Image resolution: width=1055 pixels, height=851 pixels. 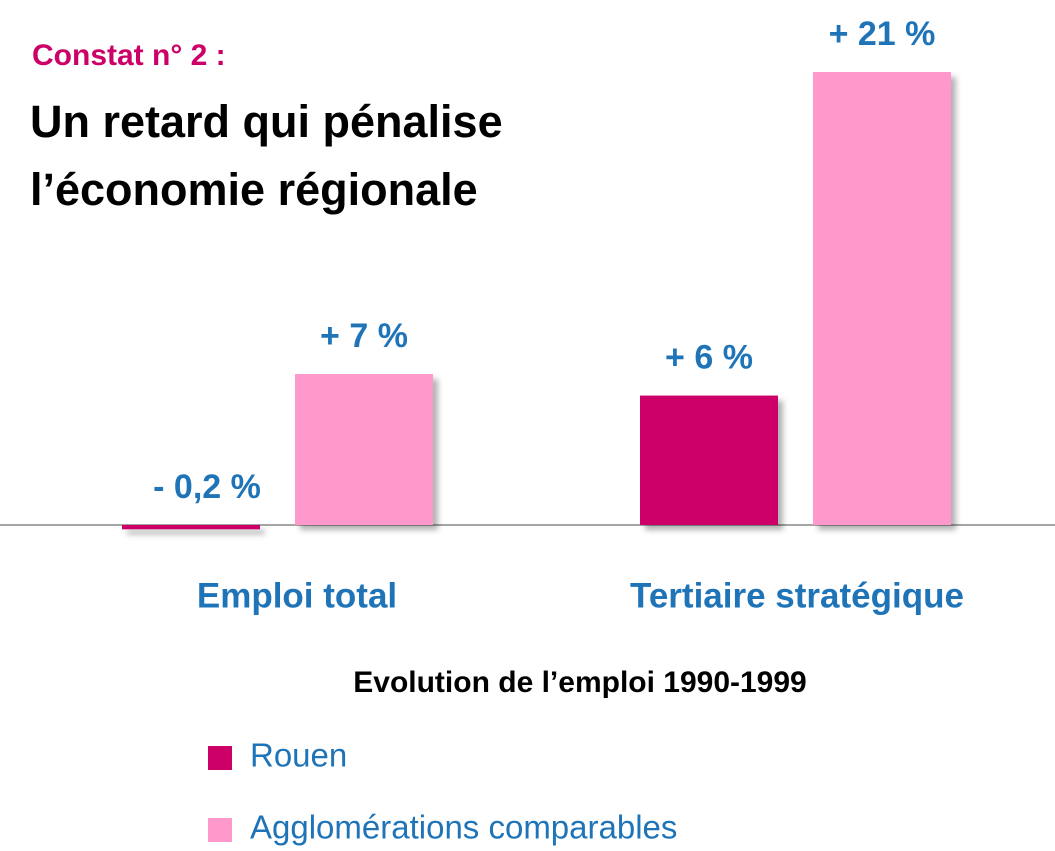 I want to click on data-label: - 0,2 %, so click(x=207, y=487).